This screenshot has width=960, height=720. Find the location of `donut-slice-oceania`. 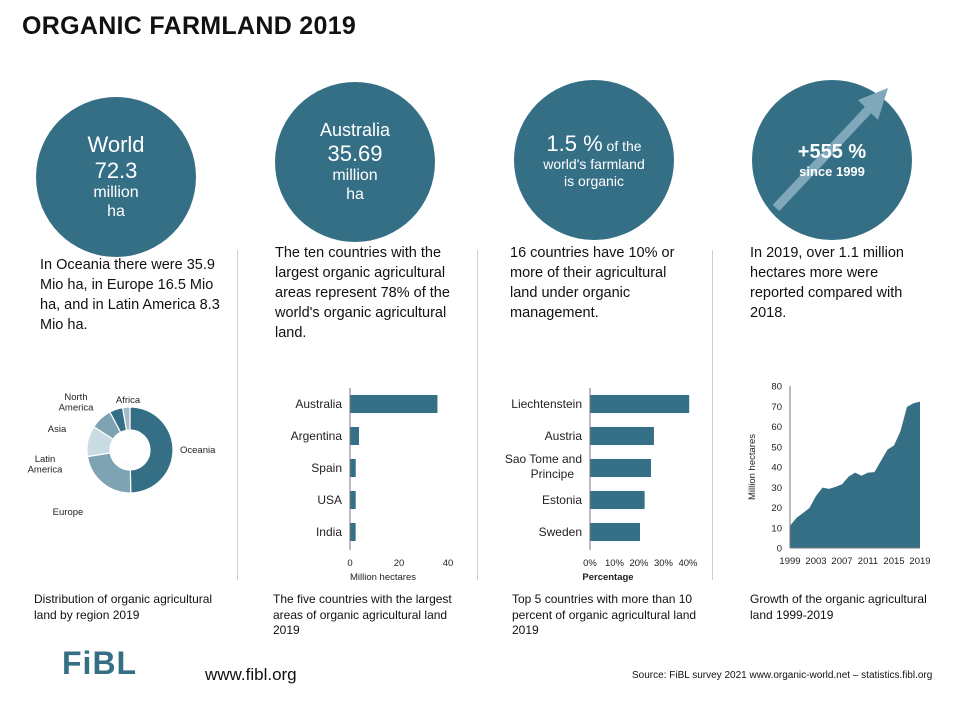

donut-slice-oceania is located at coordinates (151, 450).